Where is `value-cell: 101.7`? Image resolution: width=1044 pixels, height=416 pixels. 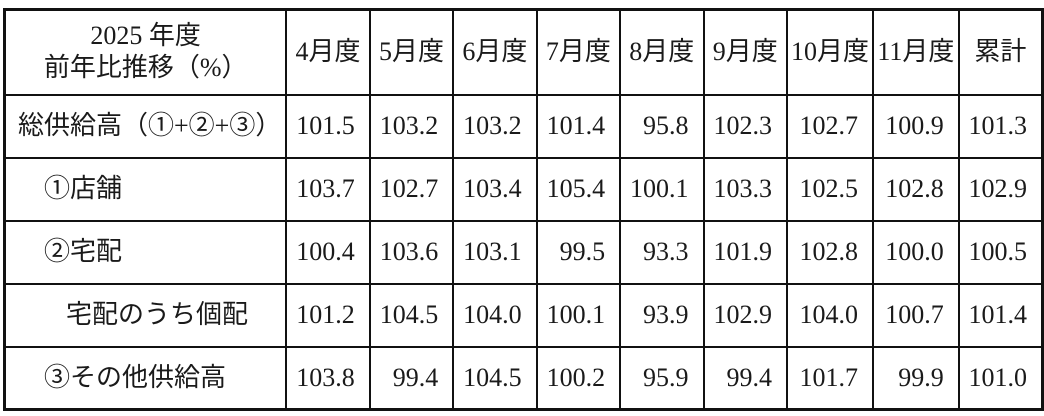 value-cell: 101.7 is located at coordinates (830, 378).